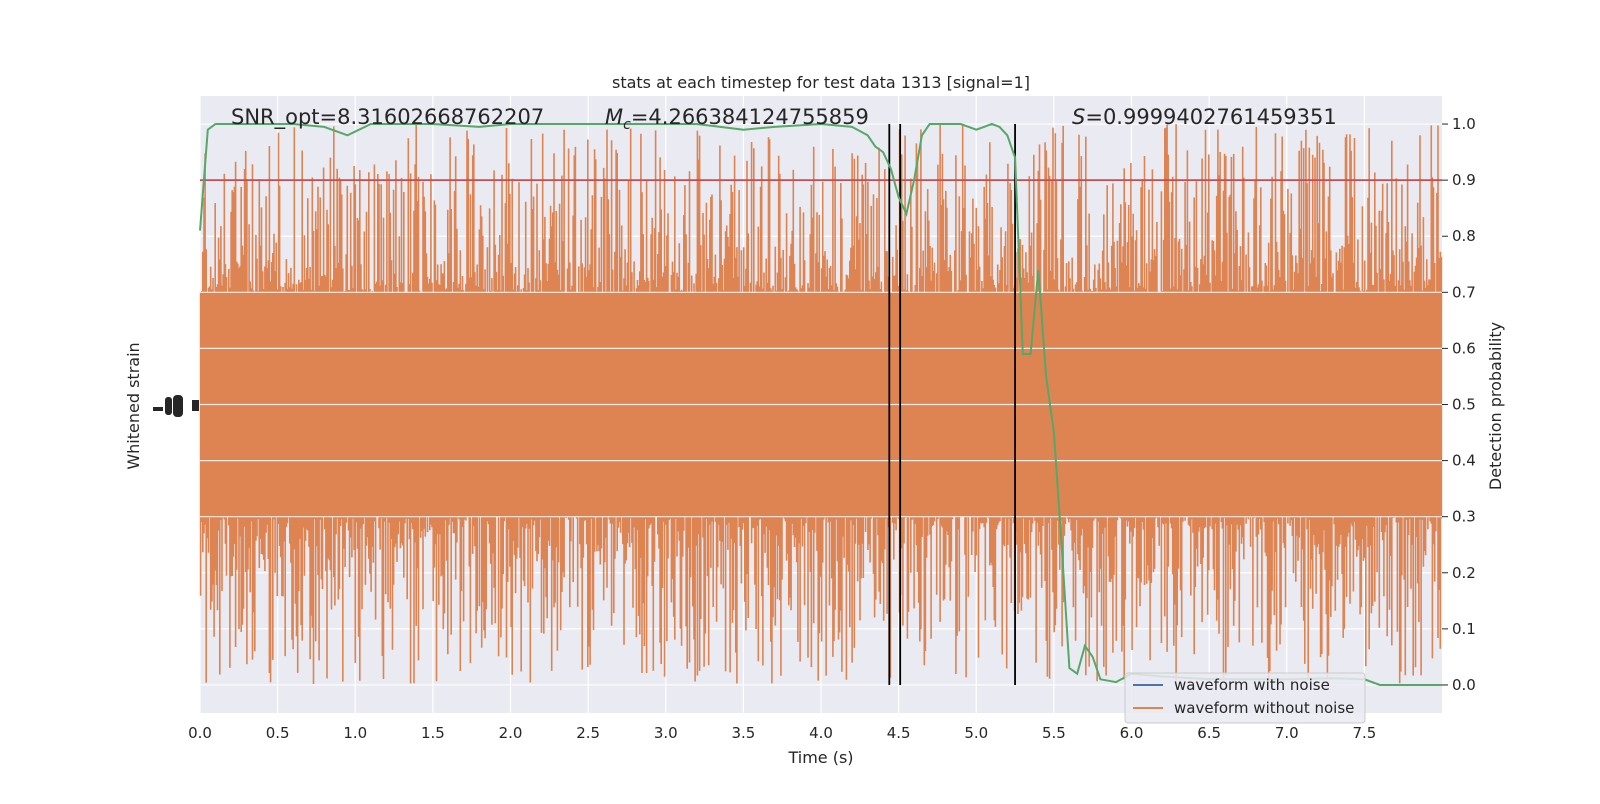 This screenshot has height=804, width=1600. I want to click on x-tick-label: 5.0, so click(976, 733).